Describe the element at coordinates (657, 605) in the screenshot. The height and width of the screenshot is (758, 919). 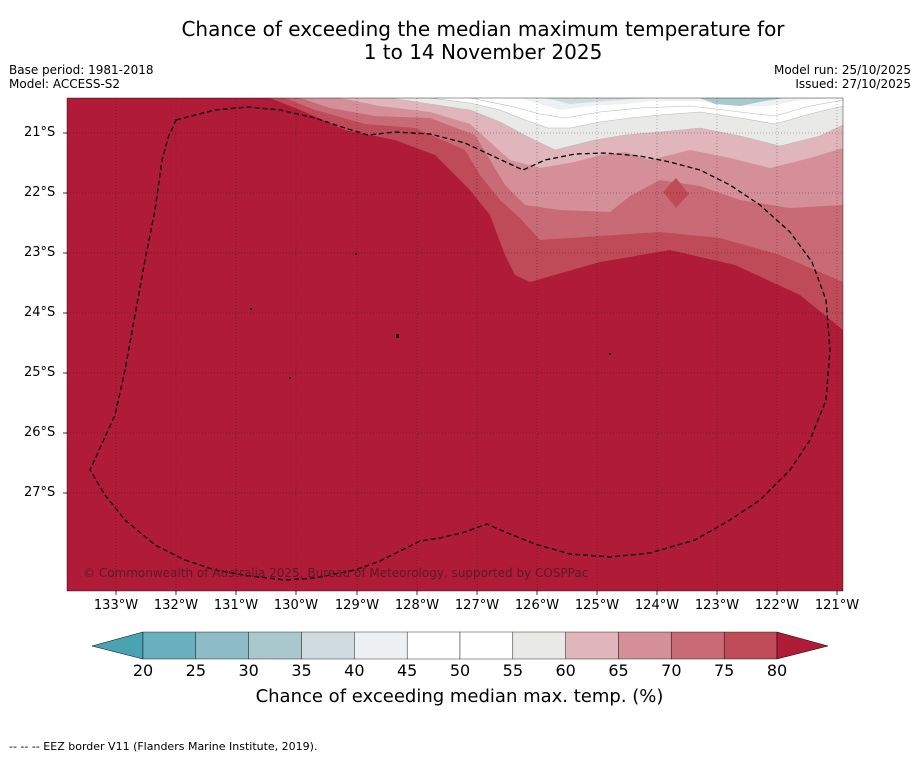
I see `lon-label: 124°W` at that location.